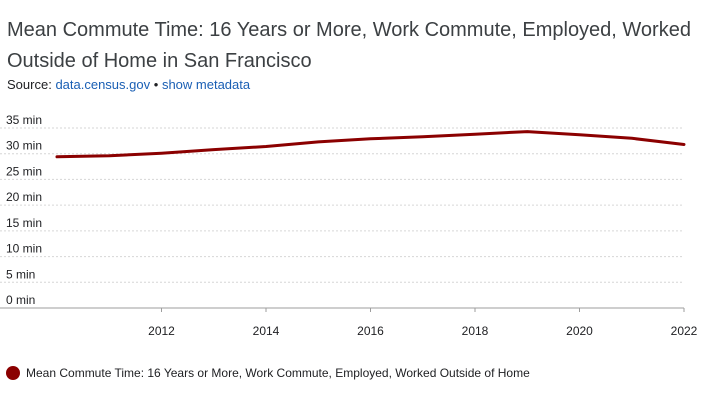 This screenshot has height=403, width=709. I want to click on y-tick-label: 15 min, so click(24, 223).